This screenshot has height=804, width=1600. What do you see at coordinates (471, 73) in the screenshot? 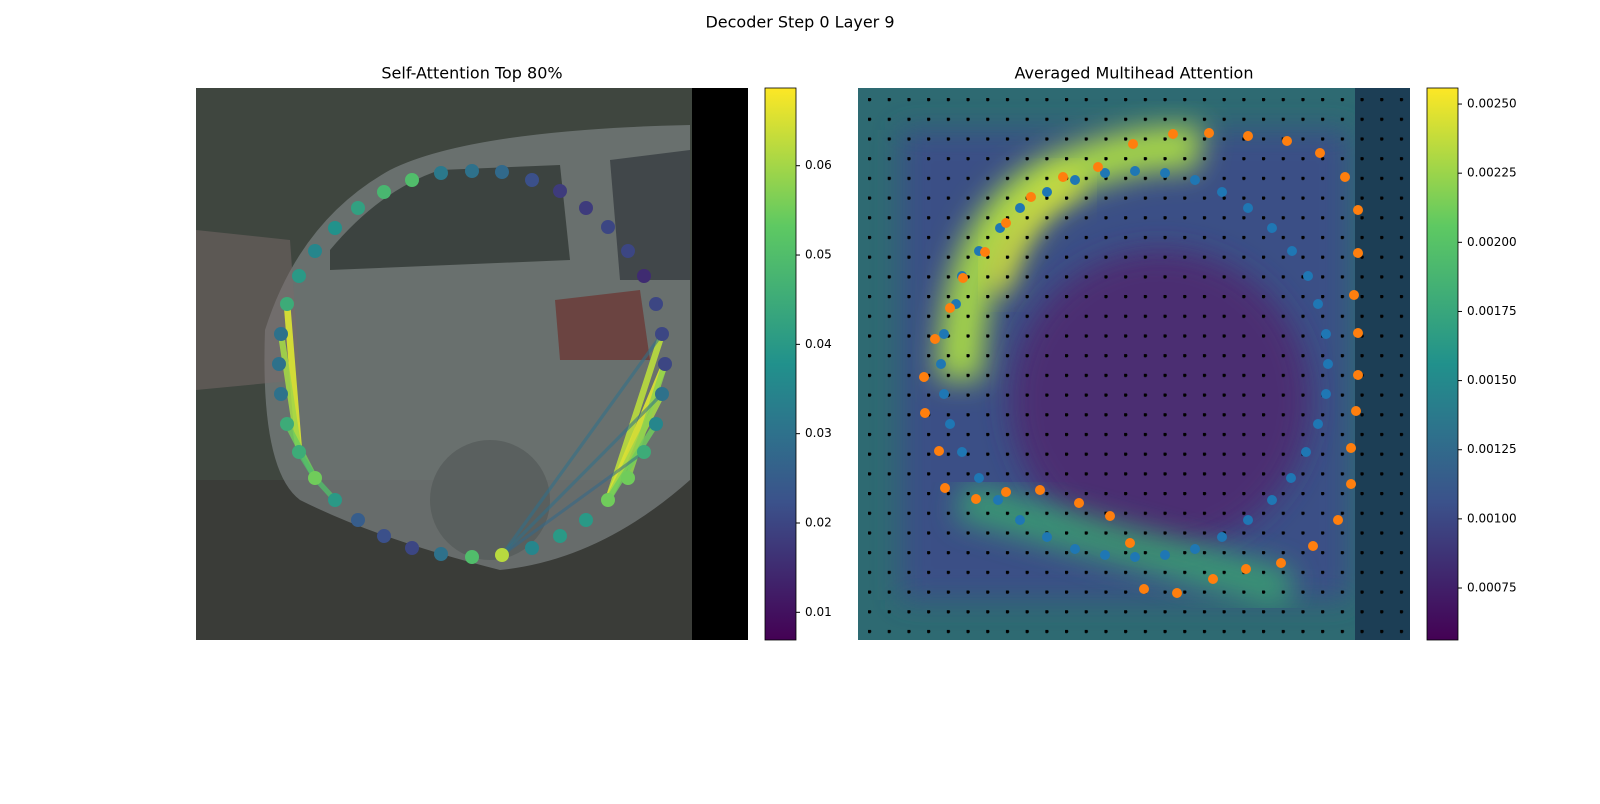
I see `subplot-title: Self-Attention Top 80%` at bounding box center [471, 73].